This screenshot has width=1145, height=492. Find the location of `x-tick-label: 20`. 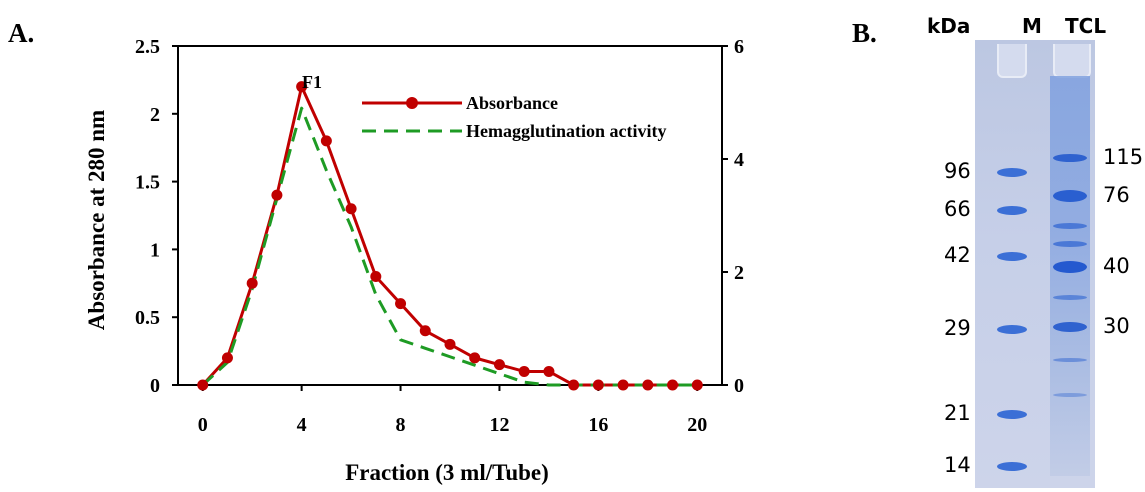

x-tick-label: 20 is located at coordinates (697, 425).